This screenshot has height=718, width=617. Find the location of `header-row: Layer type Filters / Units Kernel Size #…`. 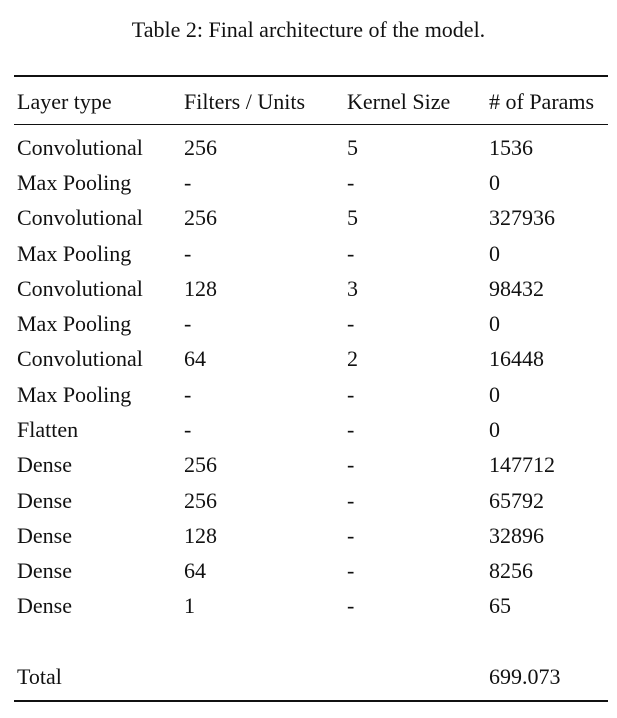

header-row: Layer type Filters / Units Kernel Size #… is located at coordinates (308, 102).